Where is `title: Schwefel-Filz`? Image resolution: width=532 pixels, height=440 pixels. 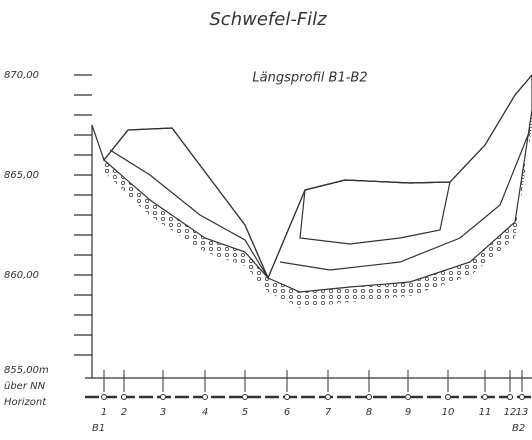 title: Schwefel-Filz is located at coordinates (268, 19).